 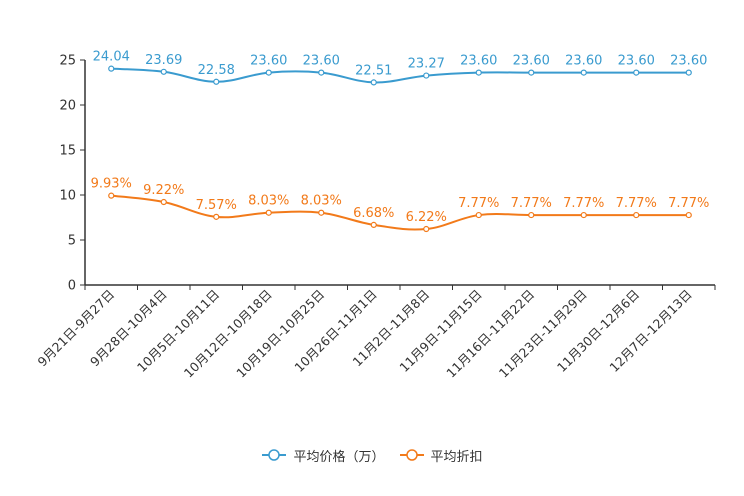 I want to click on data-label: 9.22%, so click(x=163, y=190).